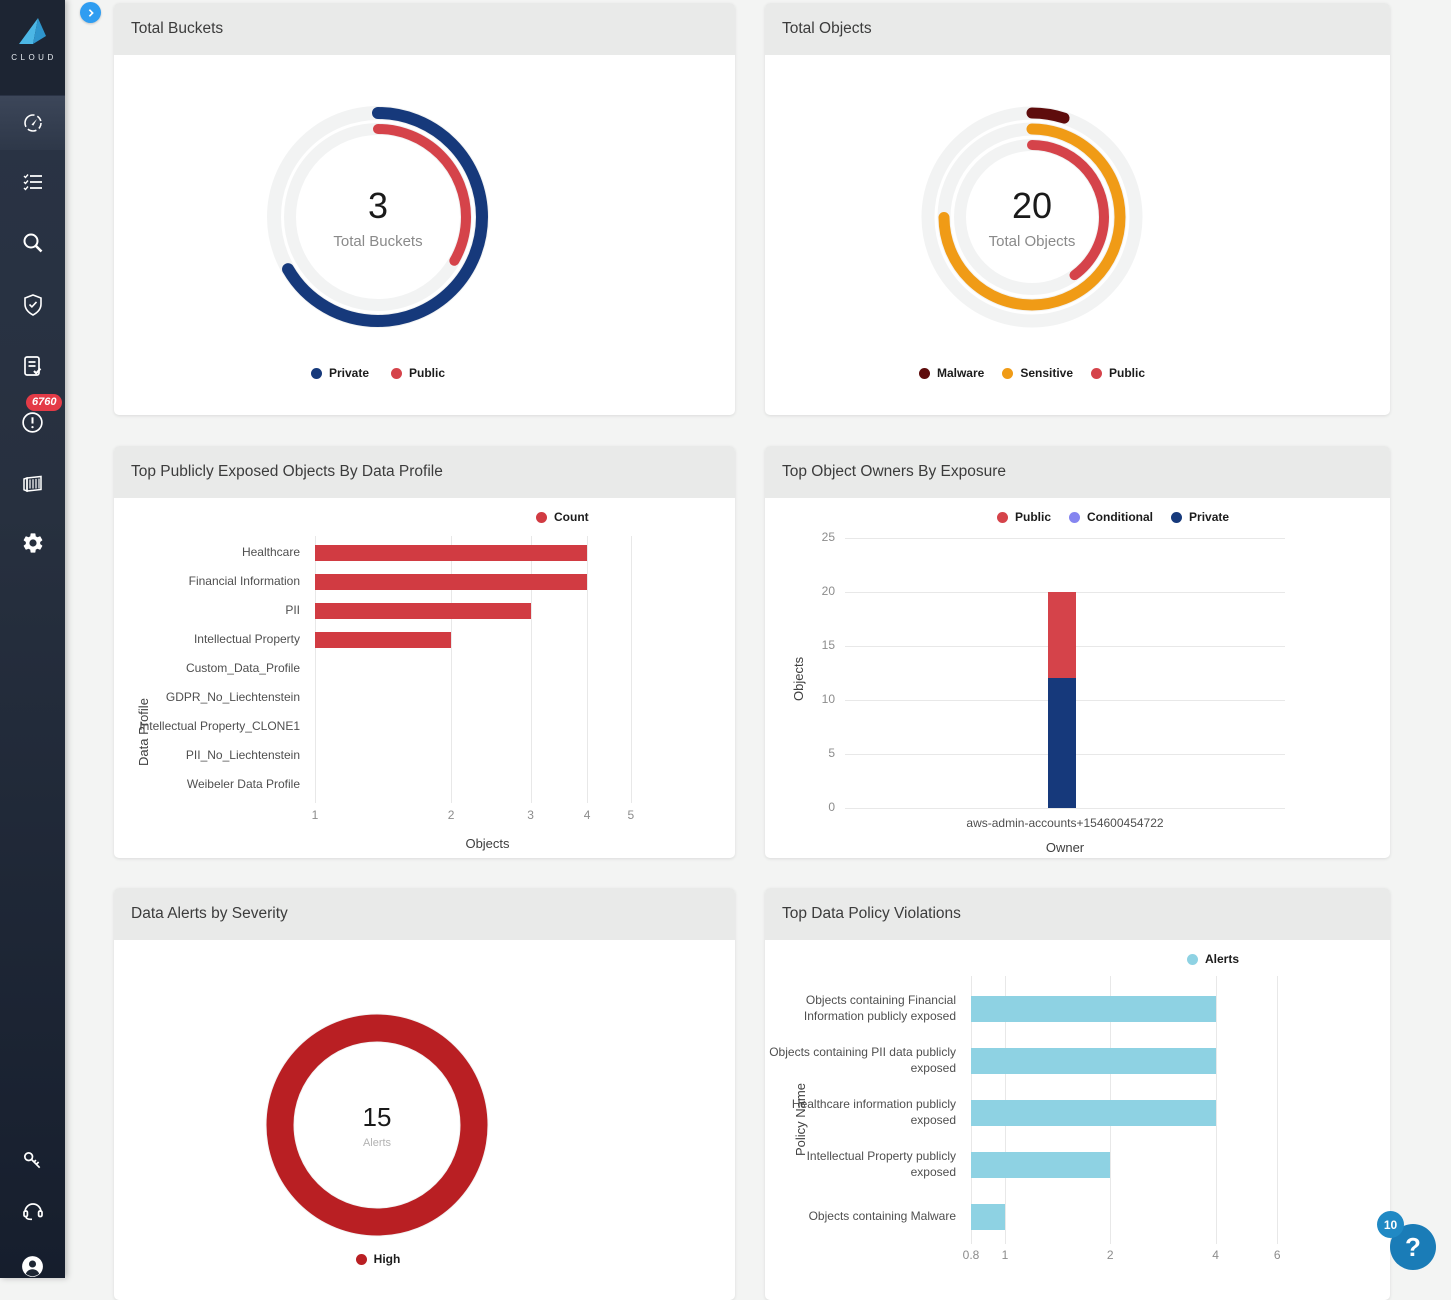 The height and width of the screenshot is (1300, 1451). I want to click on legend-label: Private, so click(1209, 517).